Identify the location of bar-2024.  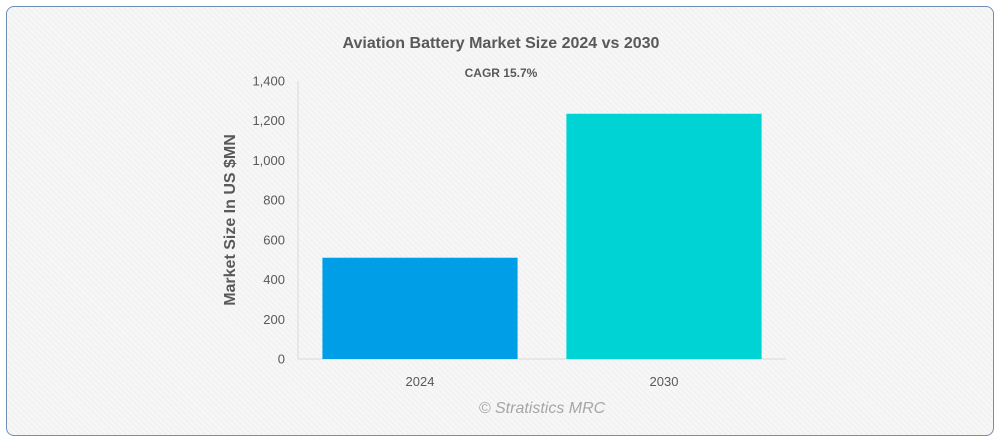
(420, 308).